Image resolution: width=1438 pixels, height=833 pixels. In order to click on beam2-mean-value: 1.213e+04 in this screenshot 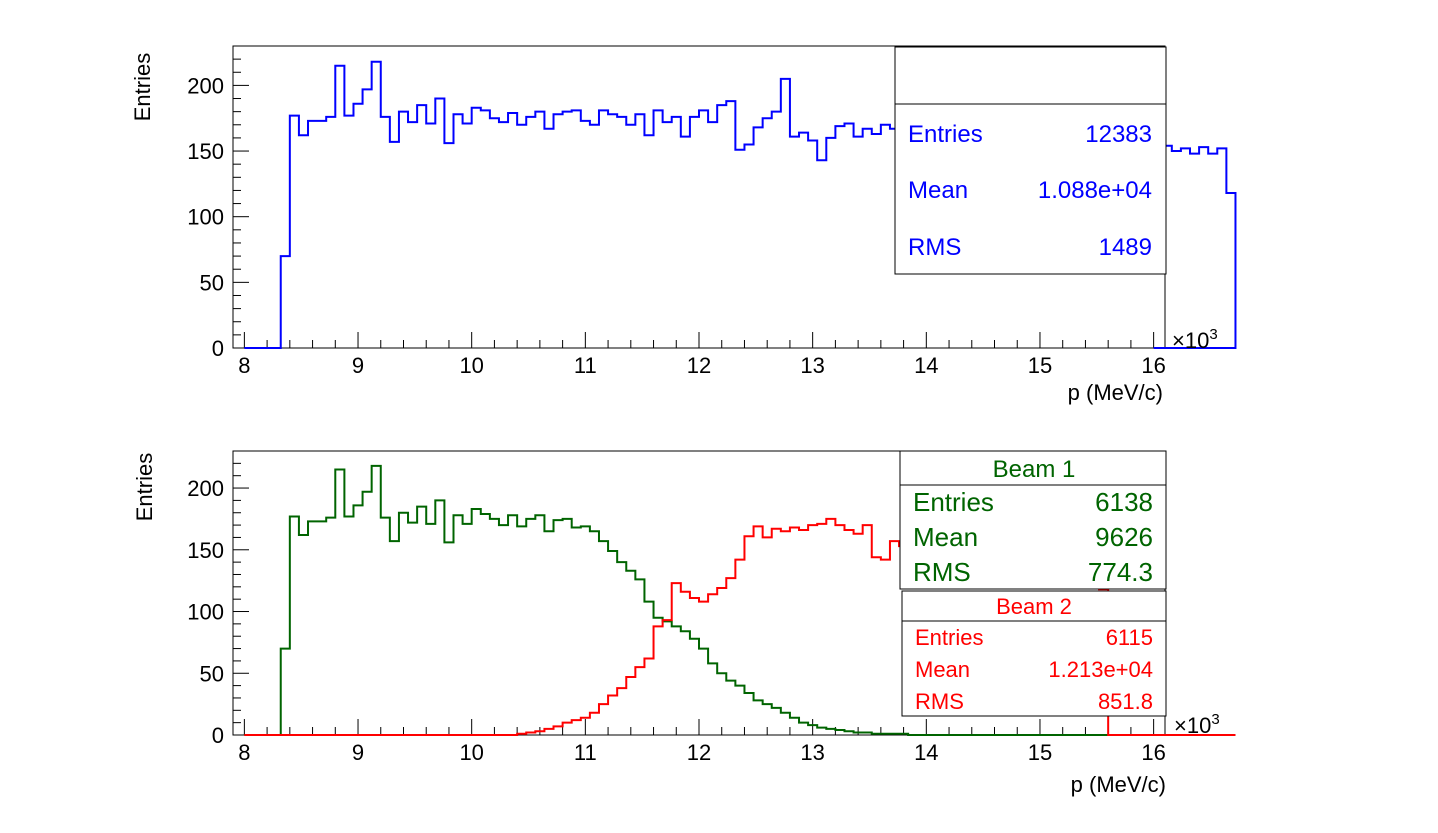, I will do `click(1100, 669)`.